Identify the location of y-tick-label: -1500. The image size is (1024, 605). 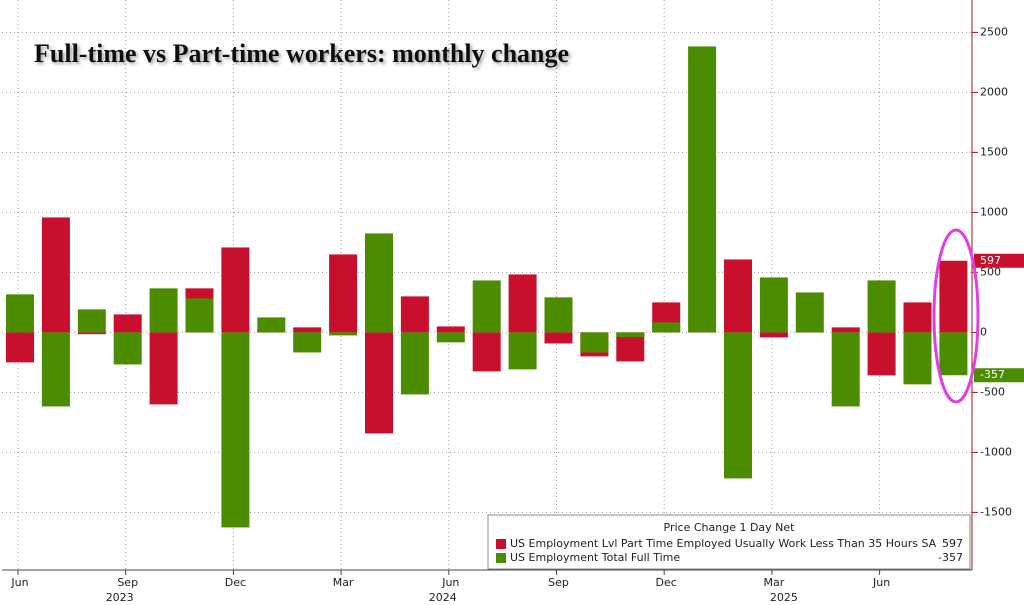
(996, 511).